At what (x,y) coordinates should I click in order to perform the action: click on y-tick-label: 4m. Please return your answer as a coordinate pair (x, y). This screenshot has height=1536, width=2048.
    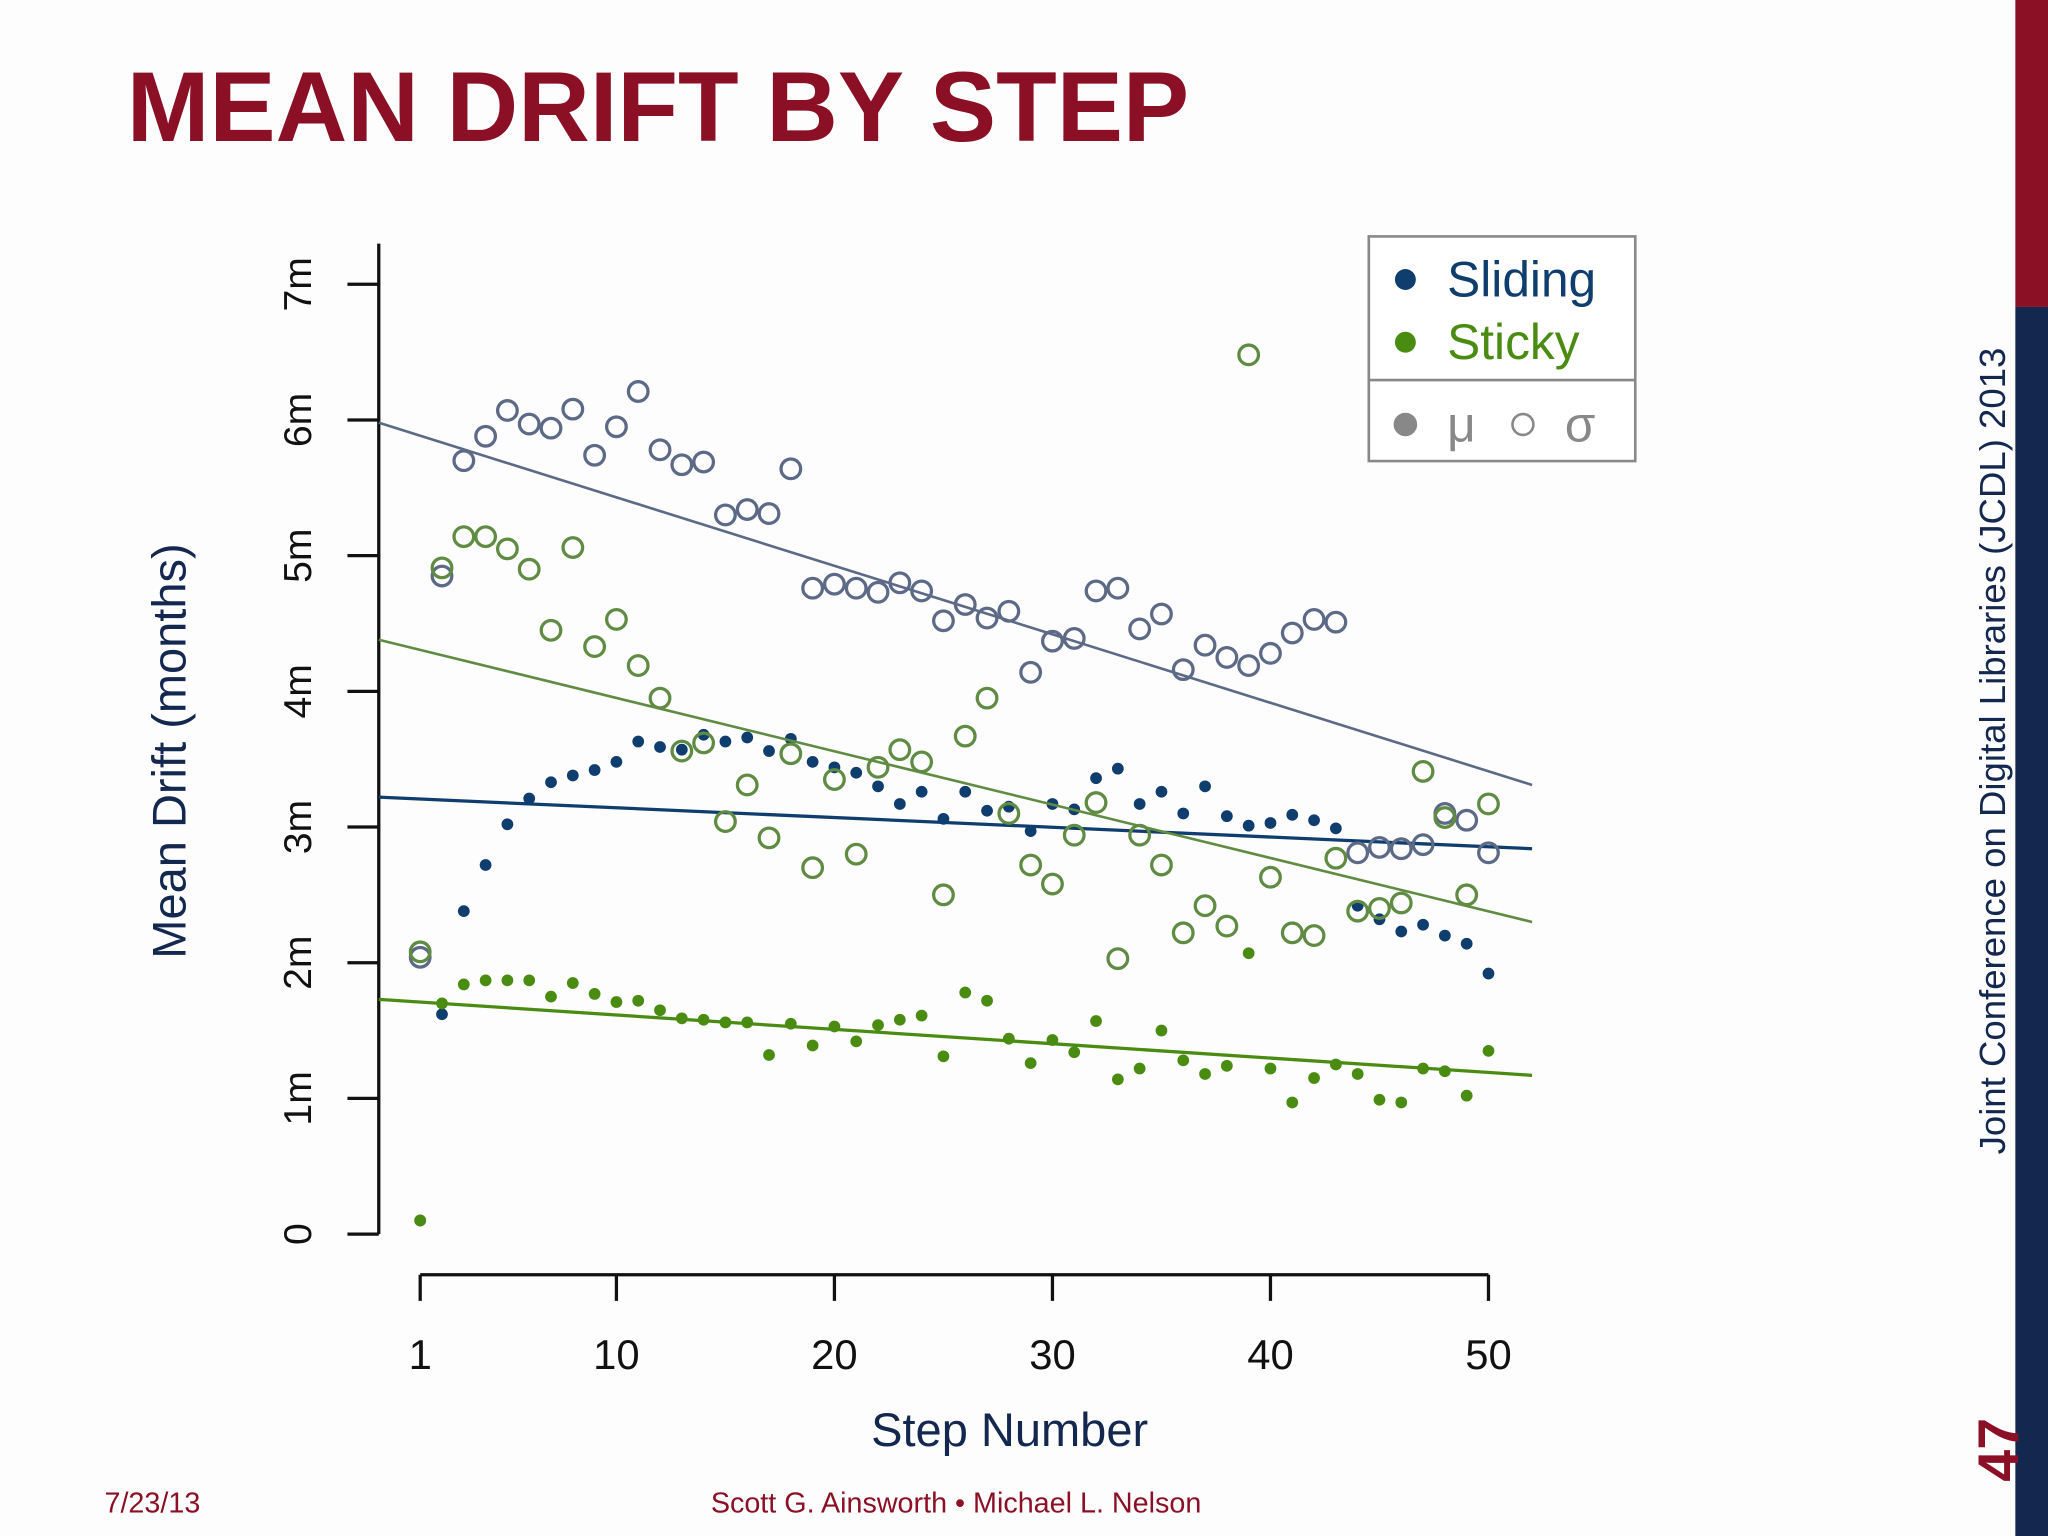
    Looking at the image, I should click on (298, 691).